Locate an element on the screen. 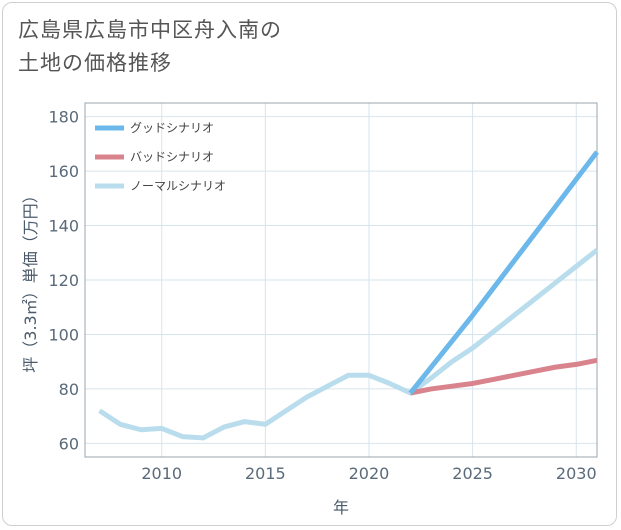 This screenshot has height=530, width=621. y-tick-label: 60 is located at coordinates (69, 443).